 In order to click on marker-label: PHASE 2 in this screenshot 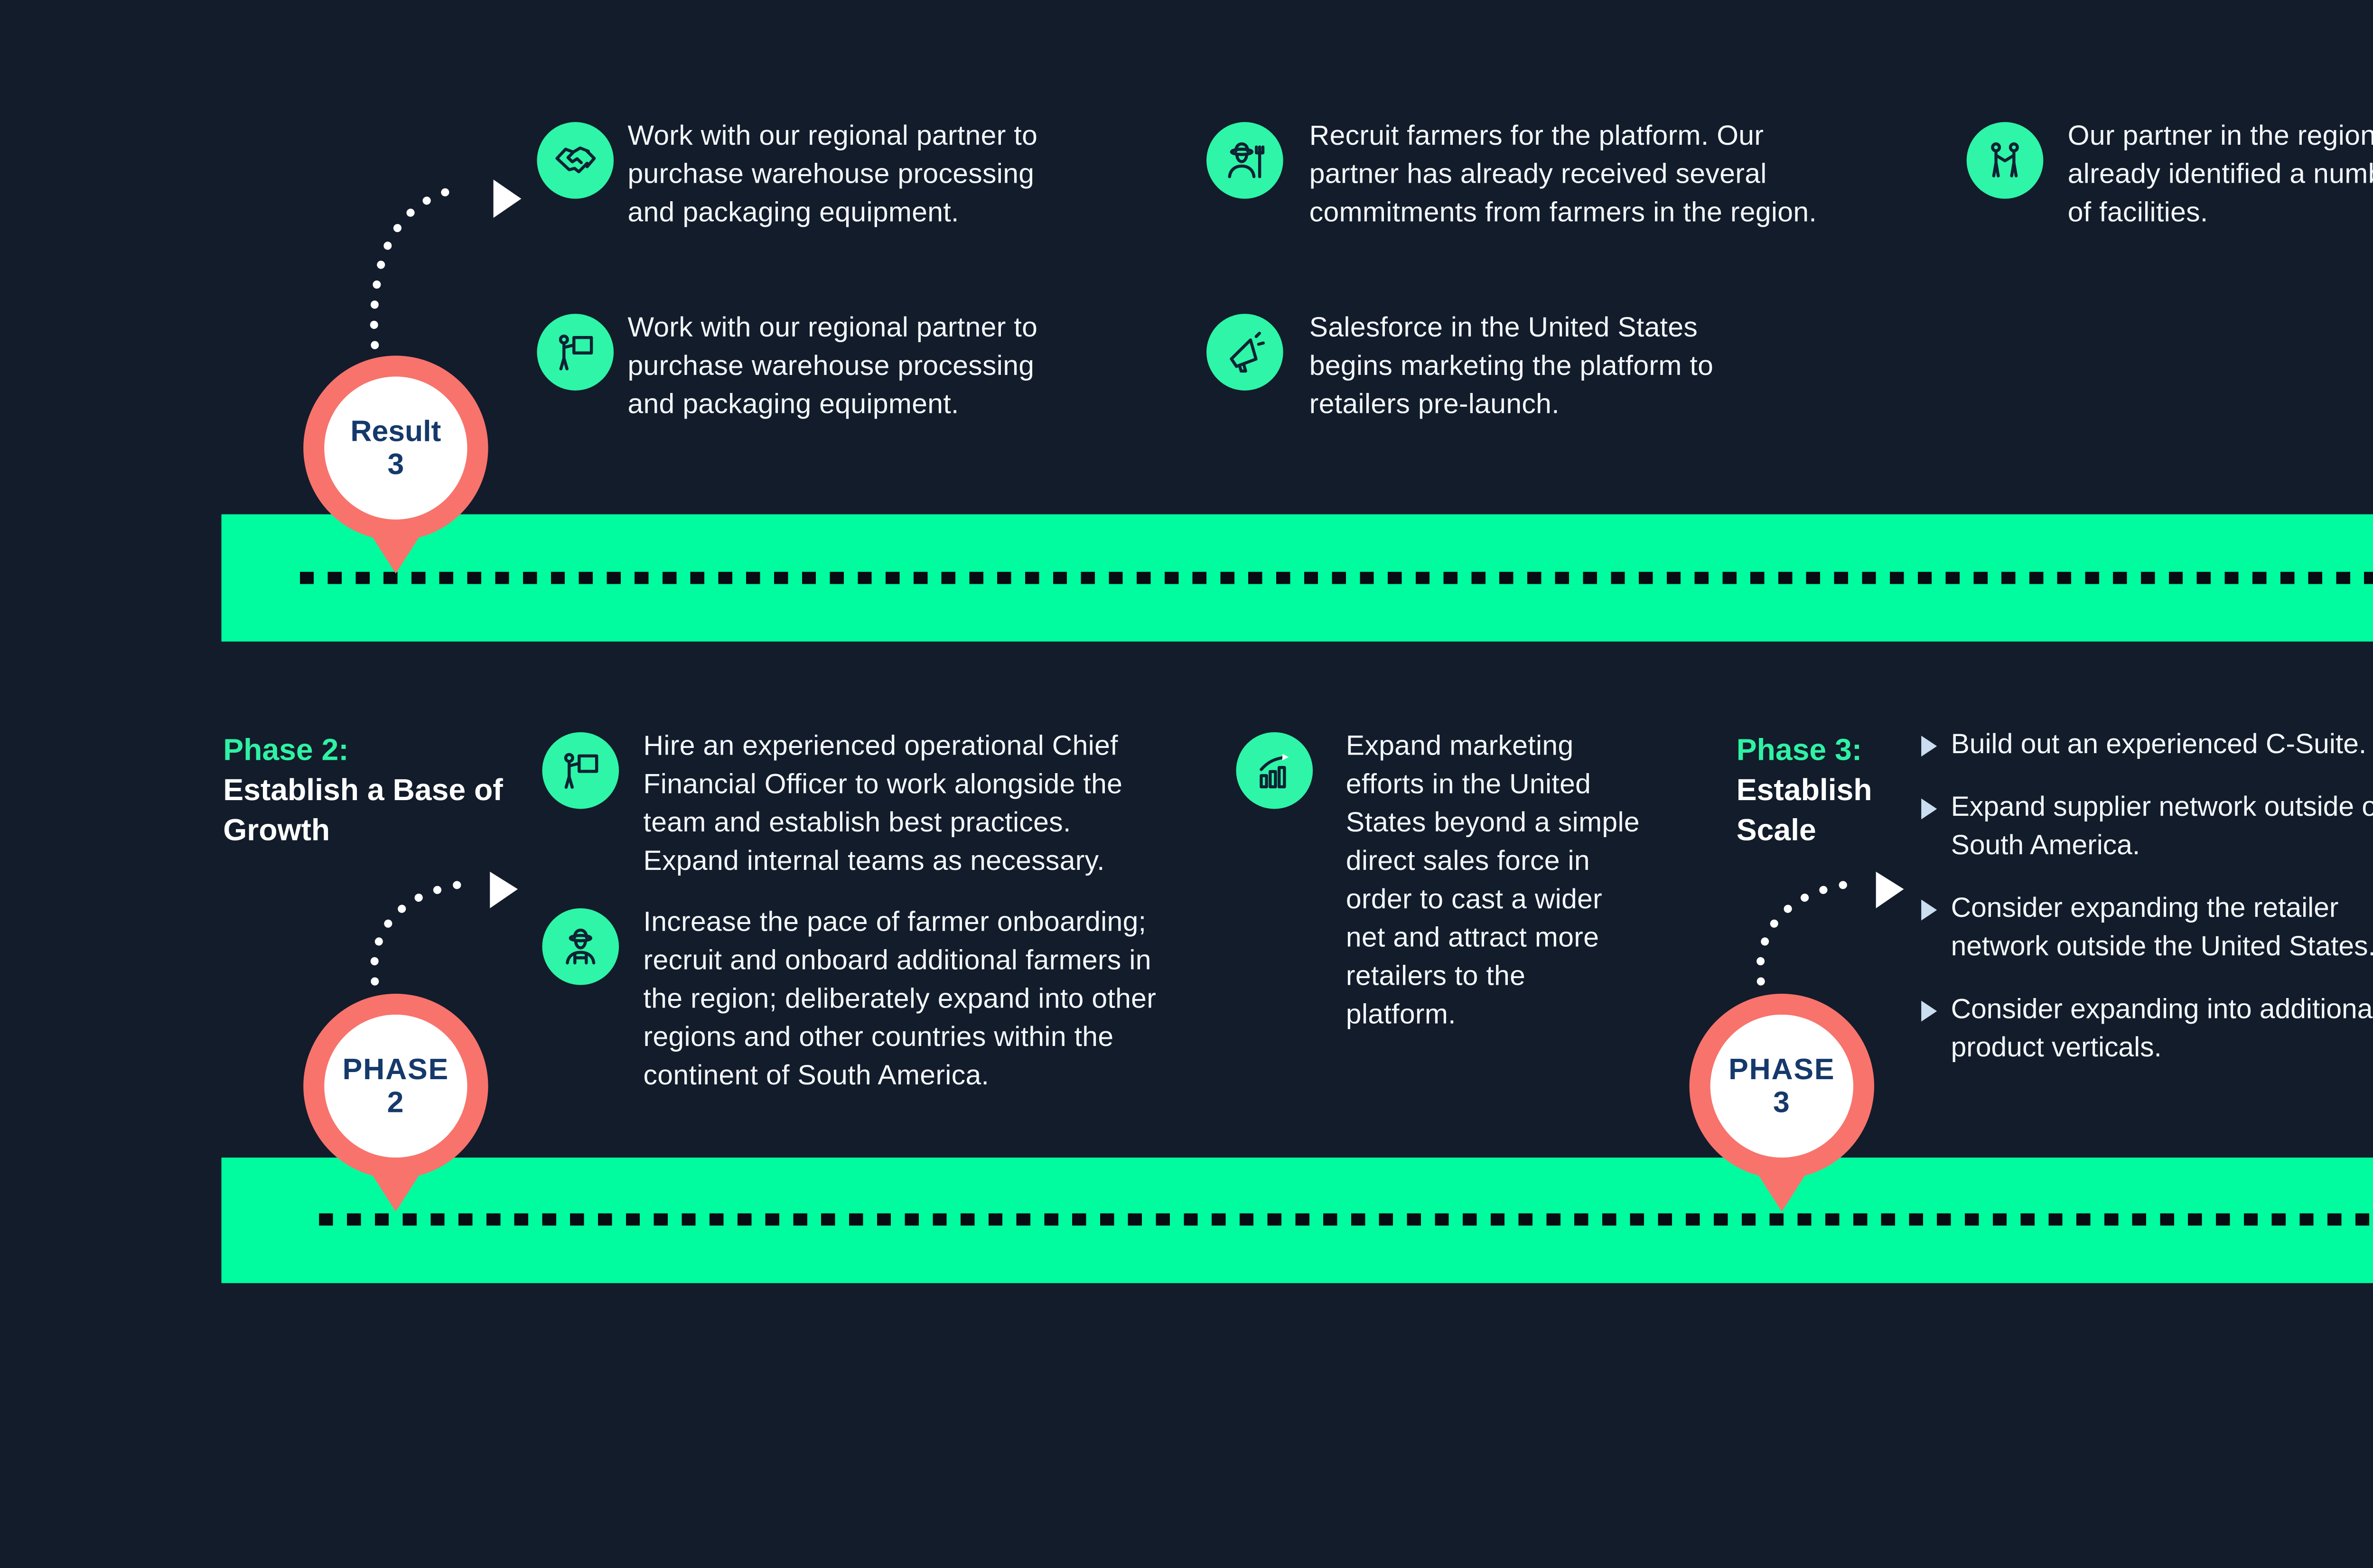, I will do `click(395, 1086)`.